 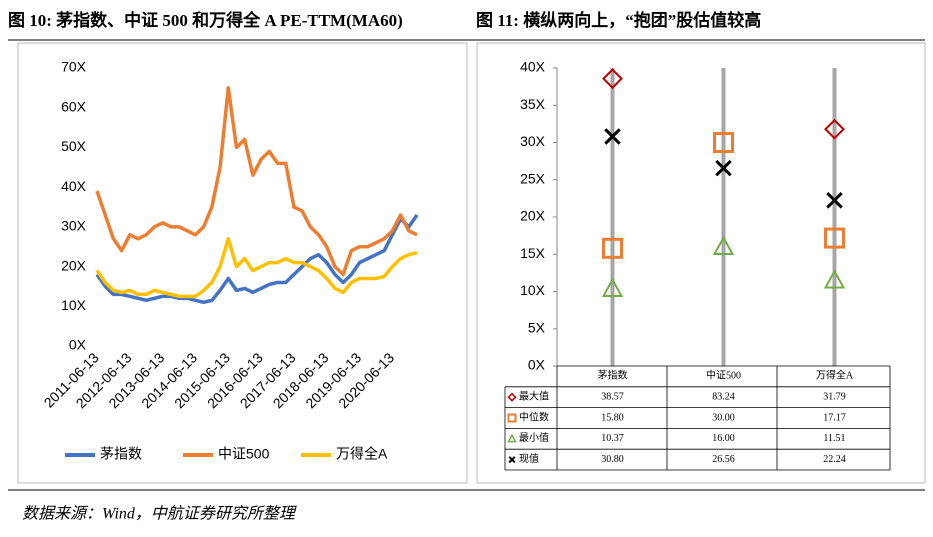 I want to click on table-value: 30.00, so click(x=723, y=417).